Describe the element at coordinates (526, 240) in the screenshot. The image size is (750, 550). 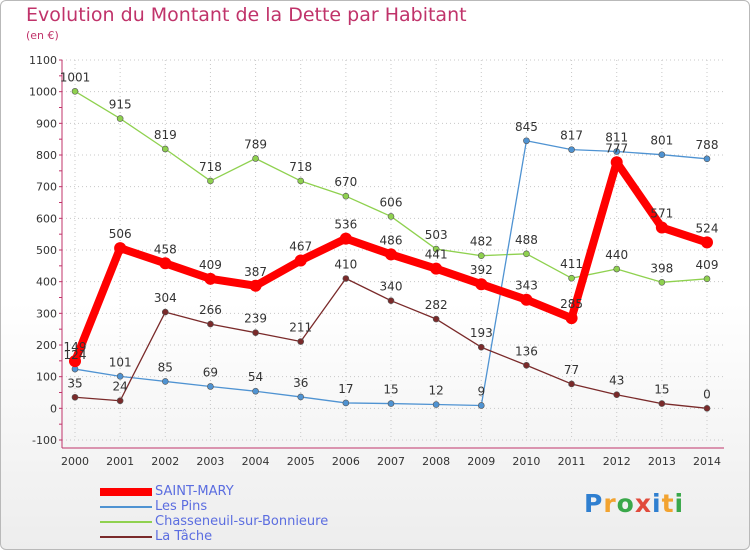
I see `data-label: 488` at that location.